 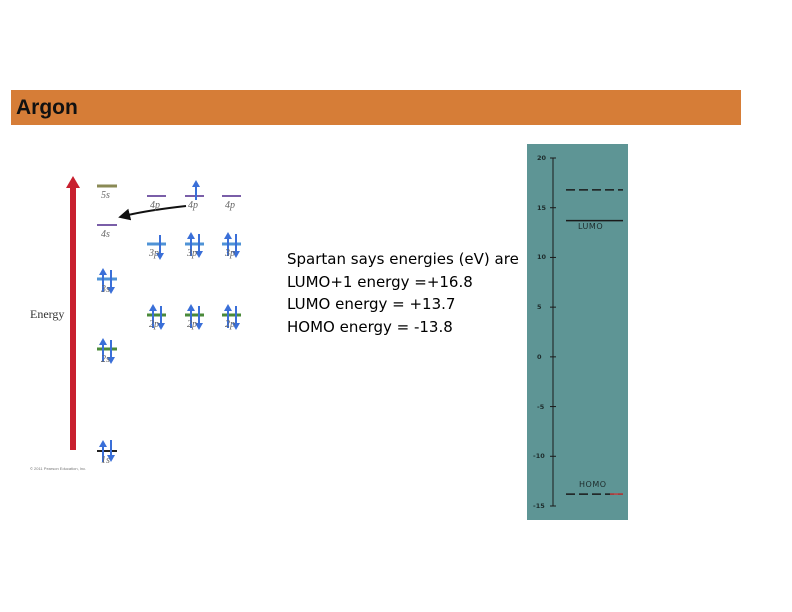 What do you see at coordinates (193, 205) in the screenshot?
I see `label-4p-2: 4p` at bounding box center [193, 205].